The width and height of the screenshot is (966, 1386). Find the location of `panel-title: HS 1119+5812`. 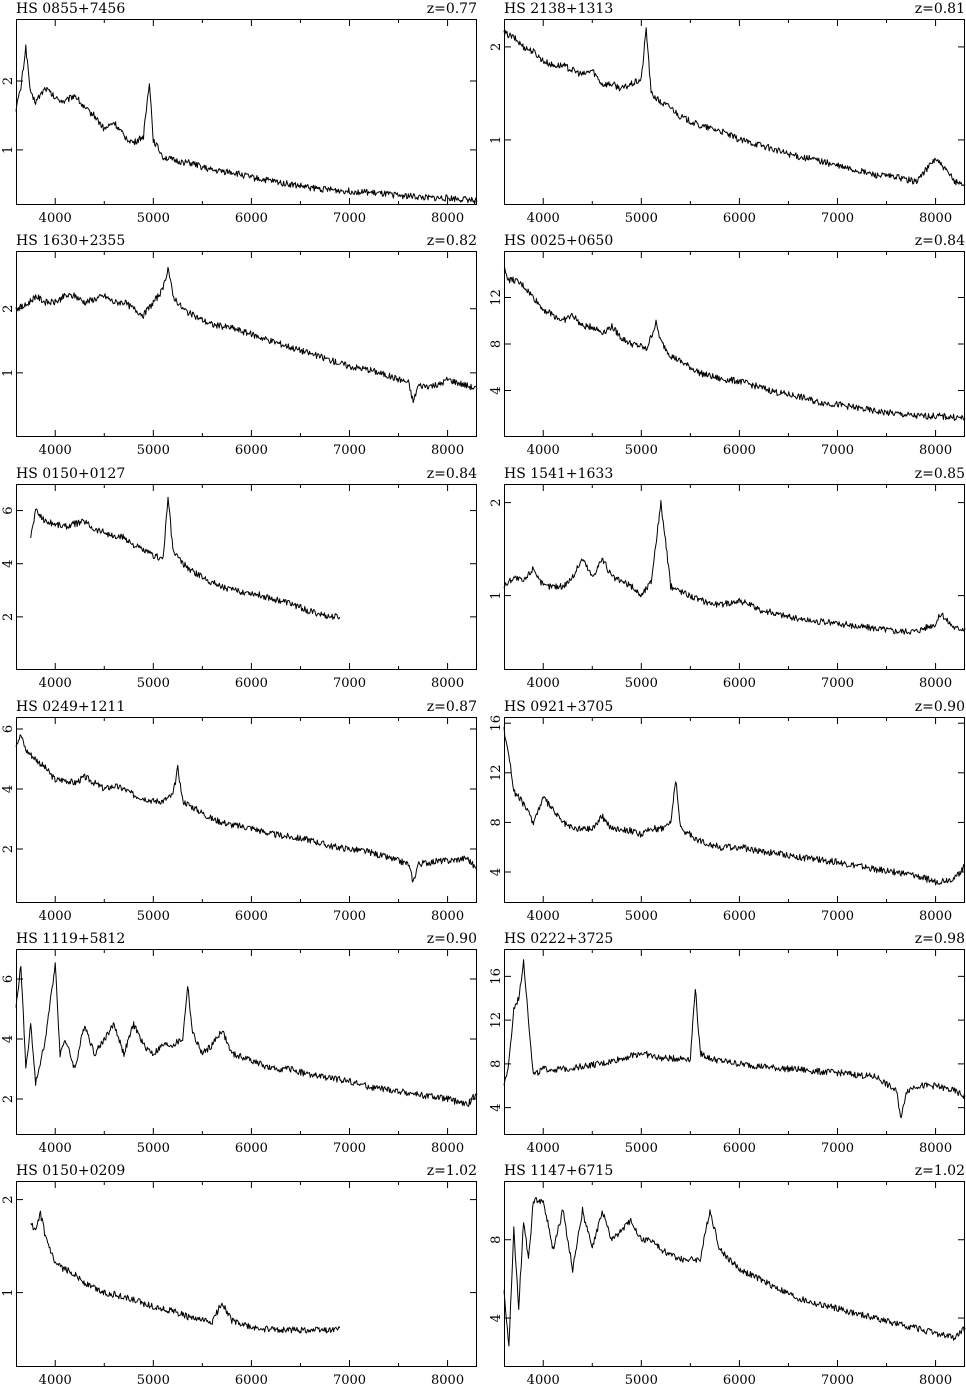

panel-title: HS 1119+5812 is located at coordinates (71, 939).